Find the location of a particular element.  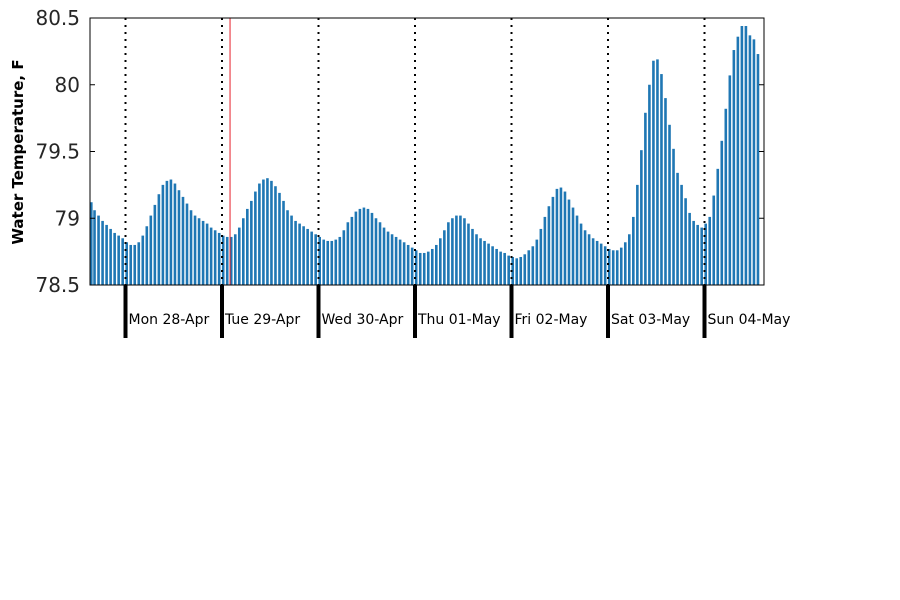

y-tick-label: 80 is located at coordinates (67, 85).